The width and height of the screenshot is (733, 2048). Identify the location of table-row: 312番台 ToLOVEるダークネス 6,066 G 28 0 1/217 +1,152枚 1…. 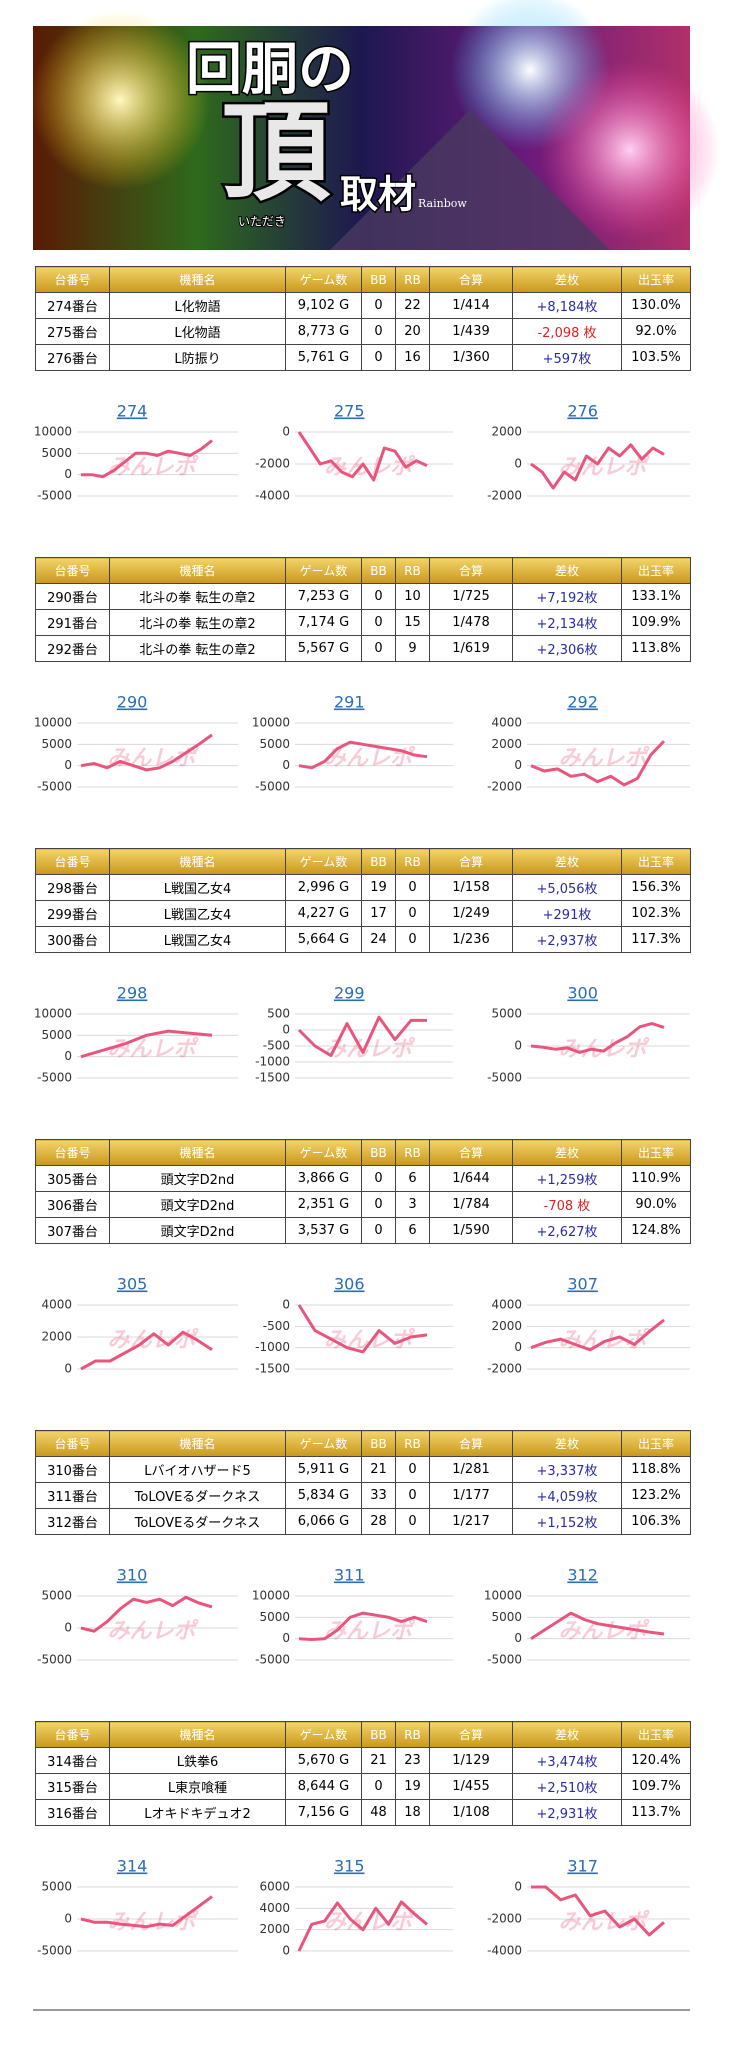
(363, 1521).